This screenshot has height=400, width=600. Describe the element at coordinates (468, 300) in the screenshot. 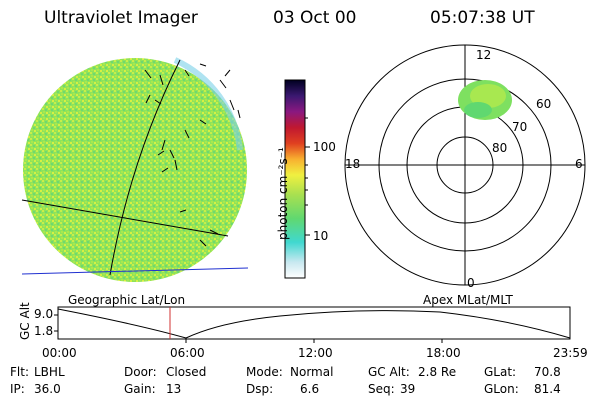

I see `apex-label: Apex MLat/MLT` at that location.